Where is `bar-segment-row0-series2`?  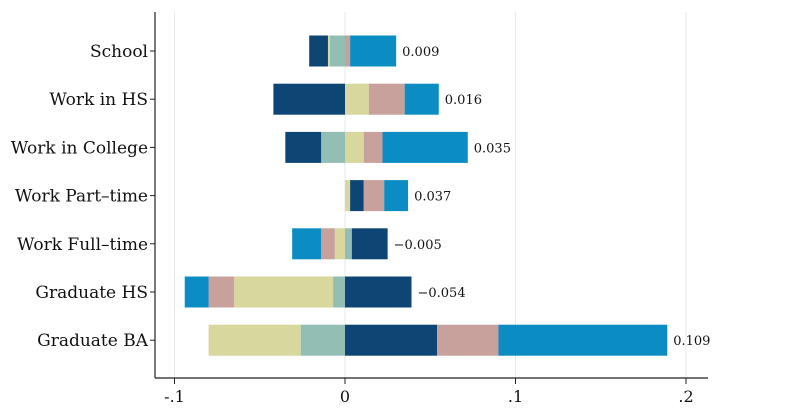
bar-segment-row0-series2 is located at coordinates (318, 51).